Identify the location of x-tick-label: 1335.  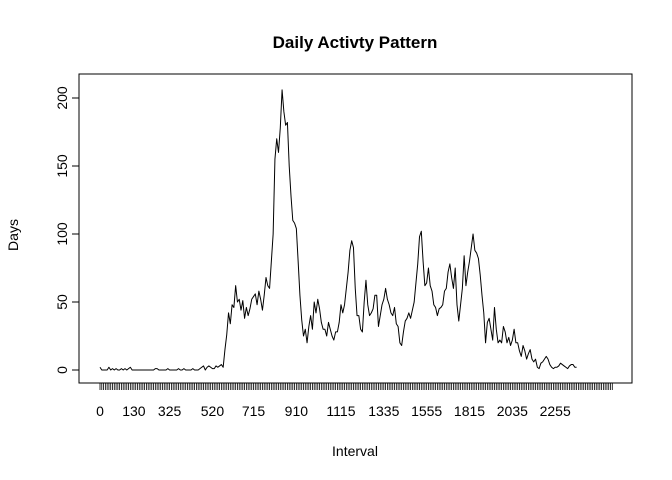
(383, 411).